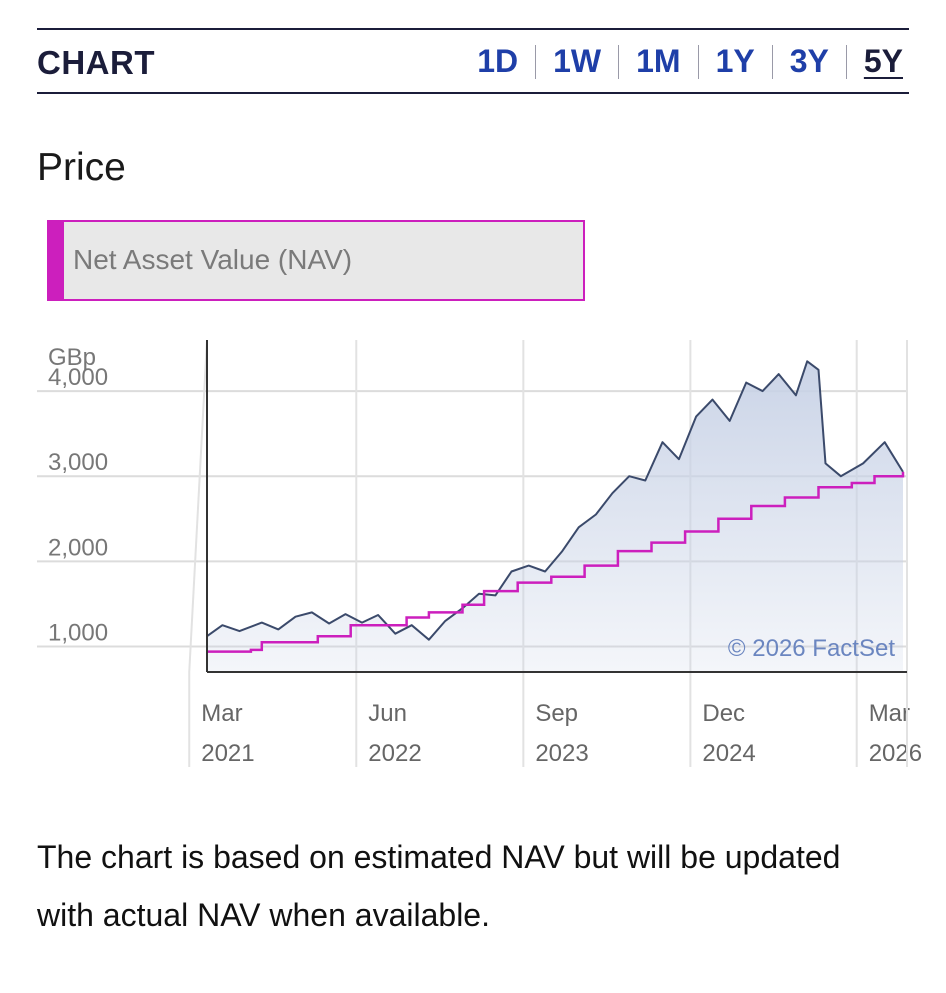 This screenshot has width=946, height=993. I want to click on x-gridline, so click(198, 506).